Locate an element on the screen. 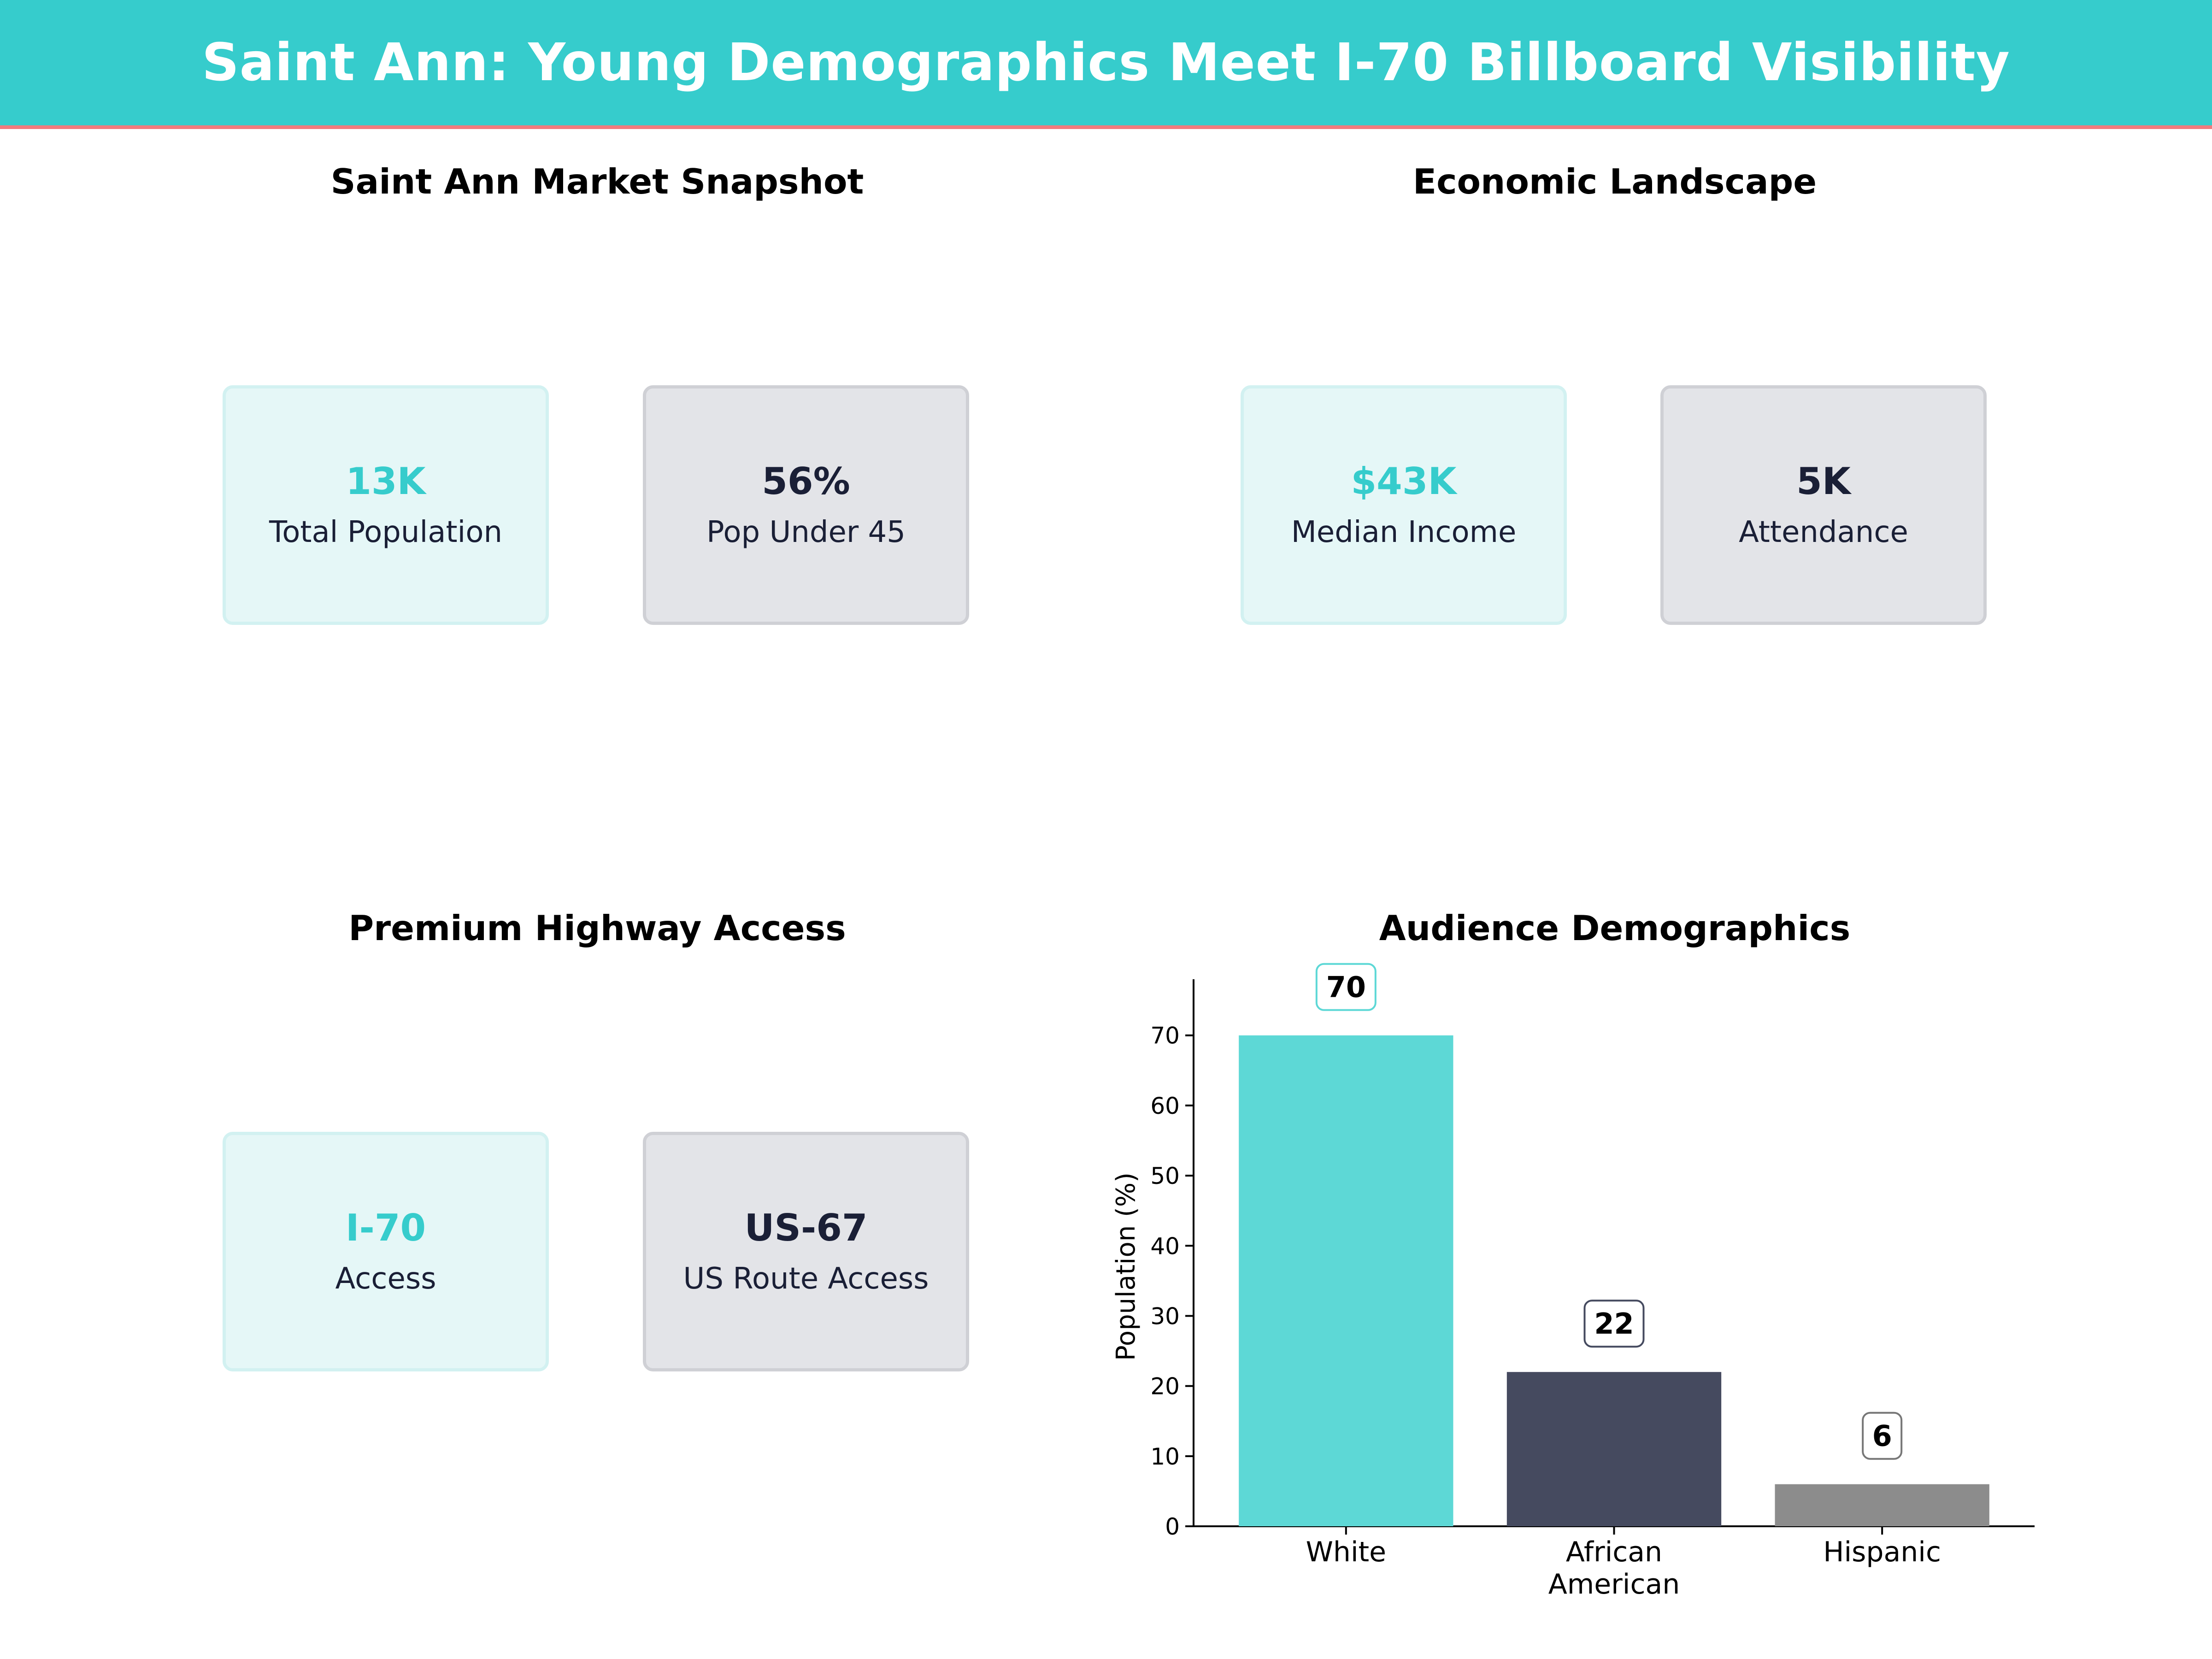 This screenshot has height=1659, width=2212. y-tick-label: 30 is located at coordinates (1165, 1316).